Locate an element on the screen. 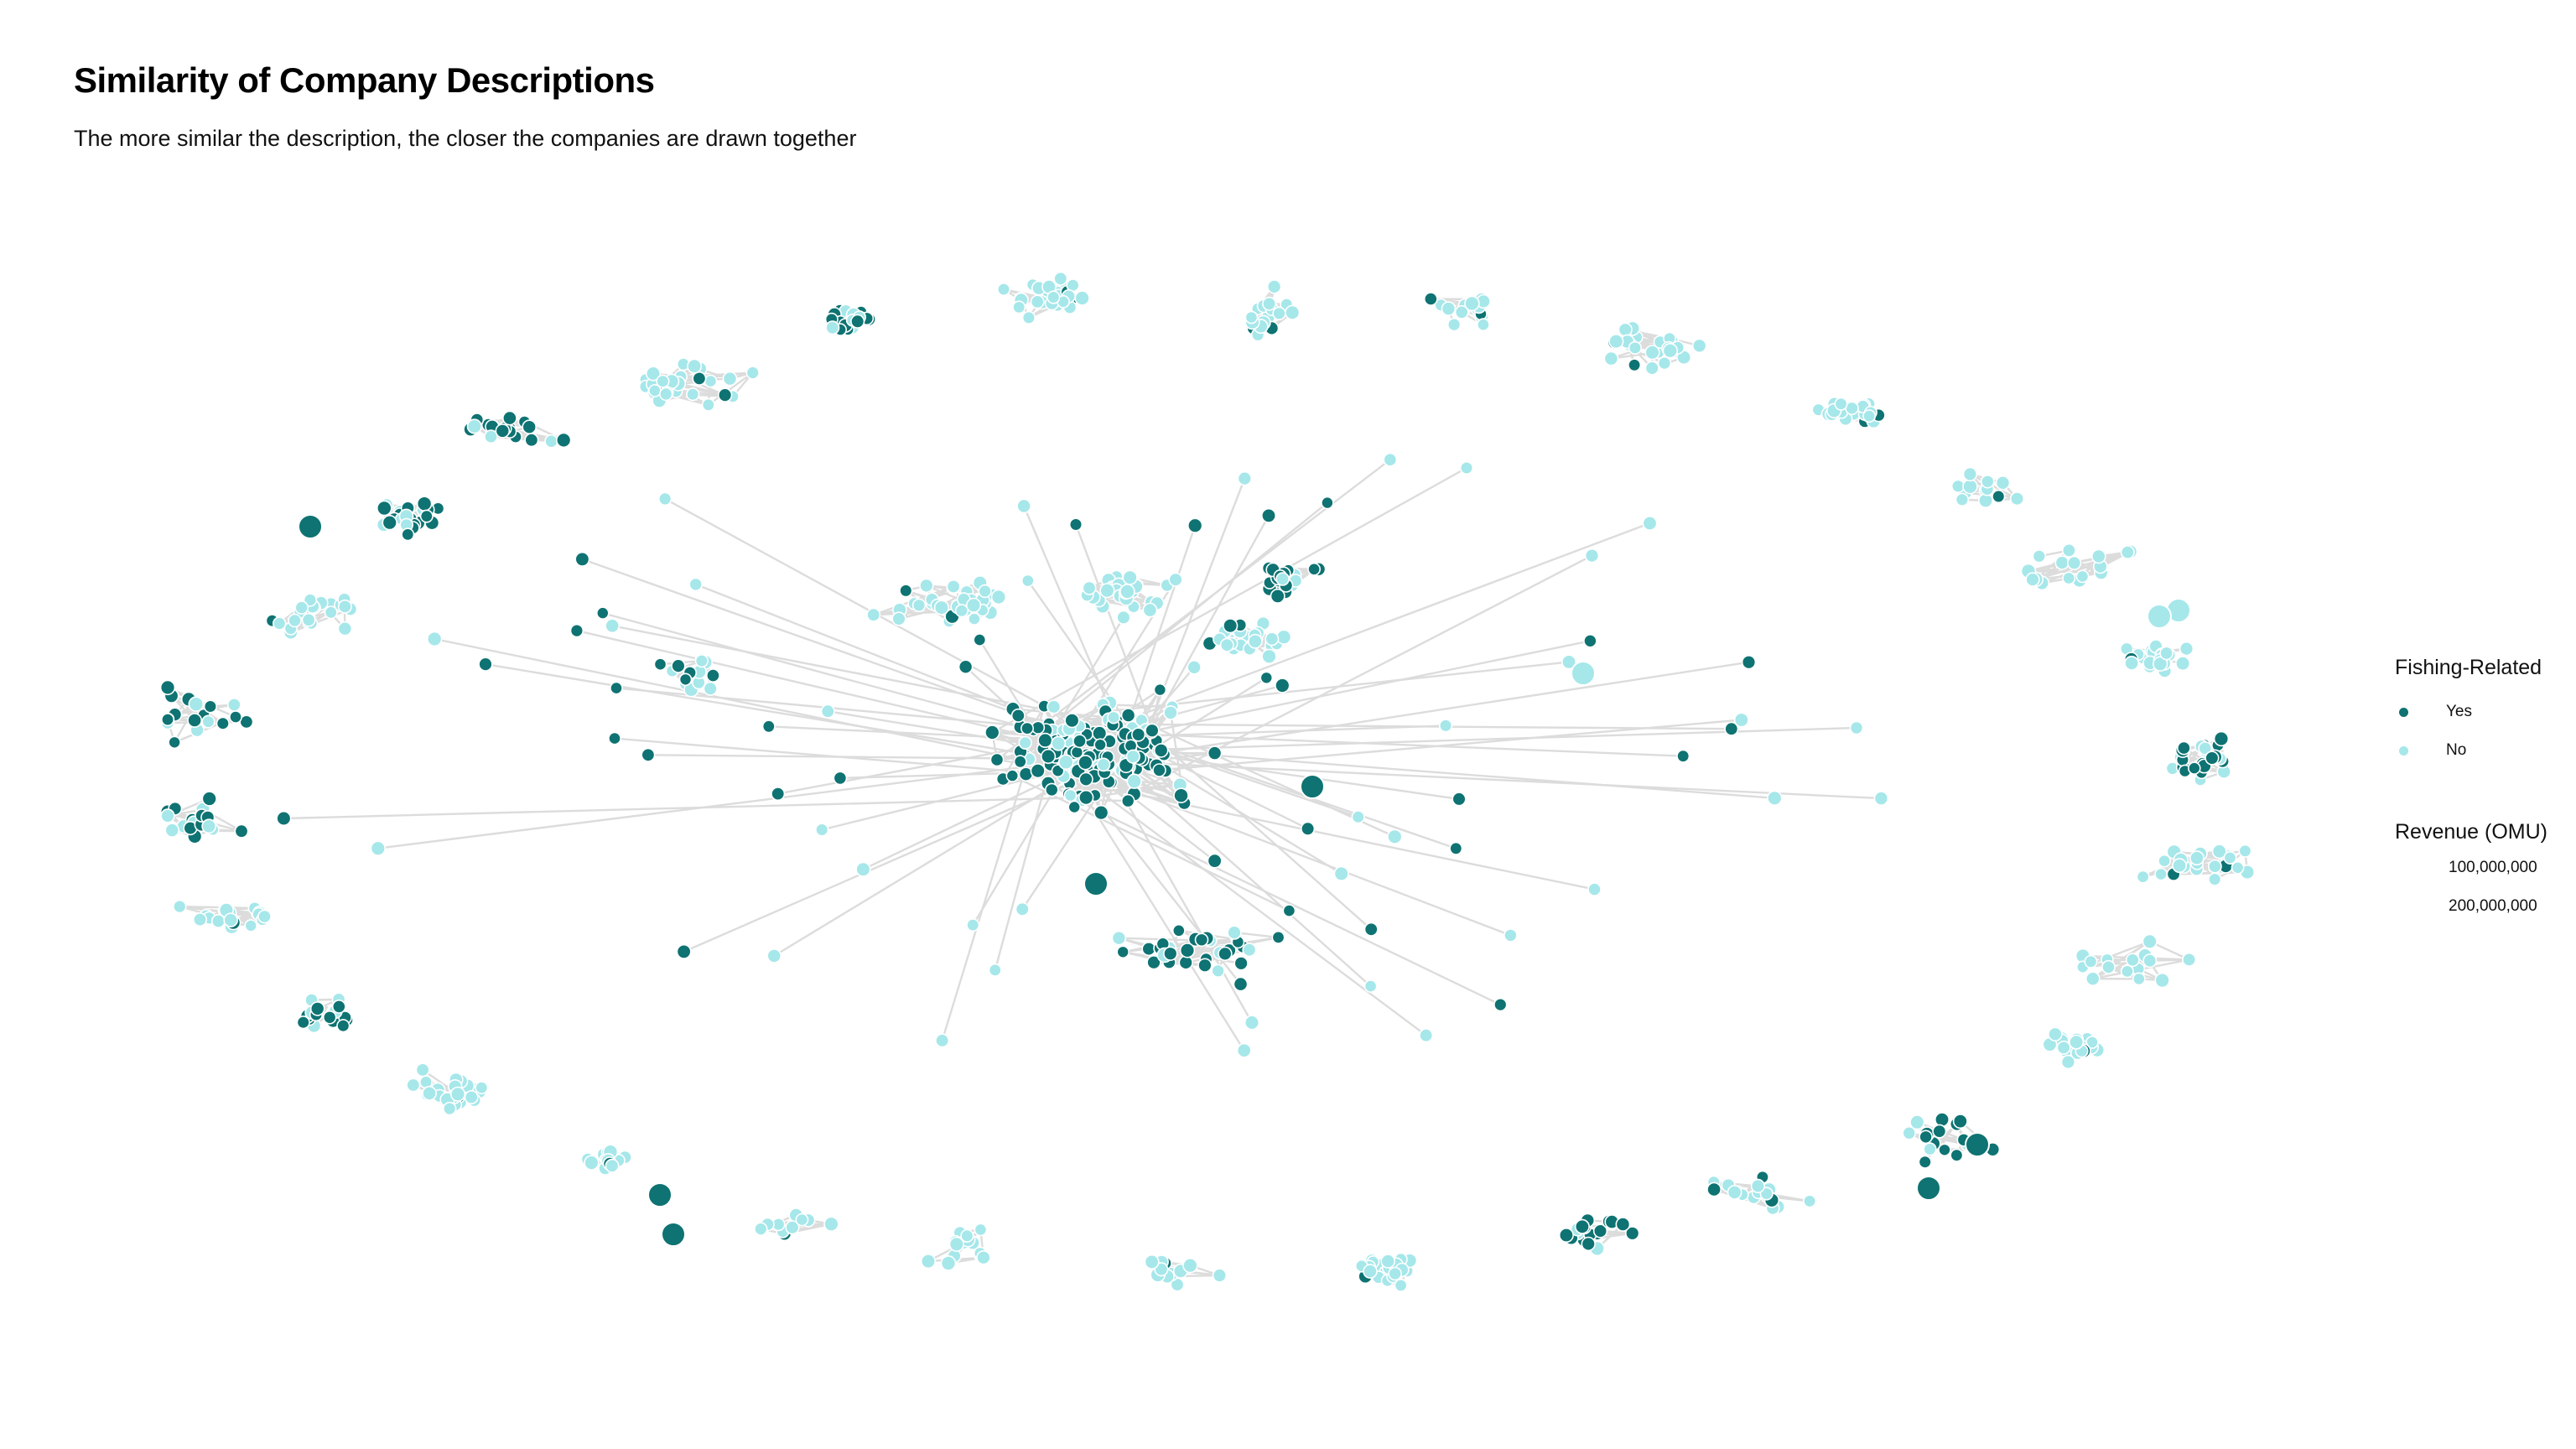 The height and width of the screenshot is (1449, 2576). legend-size-title: Revenue (OMU) is located at coordinates (2471, 832).